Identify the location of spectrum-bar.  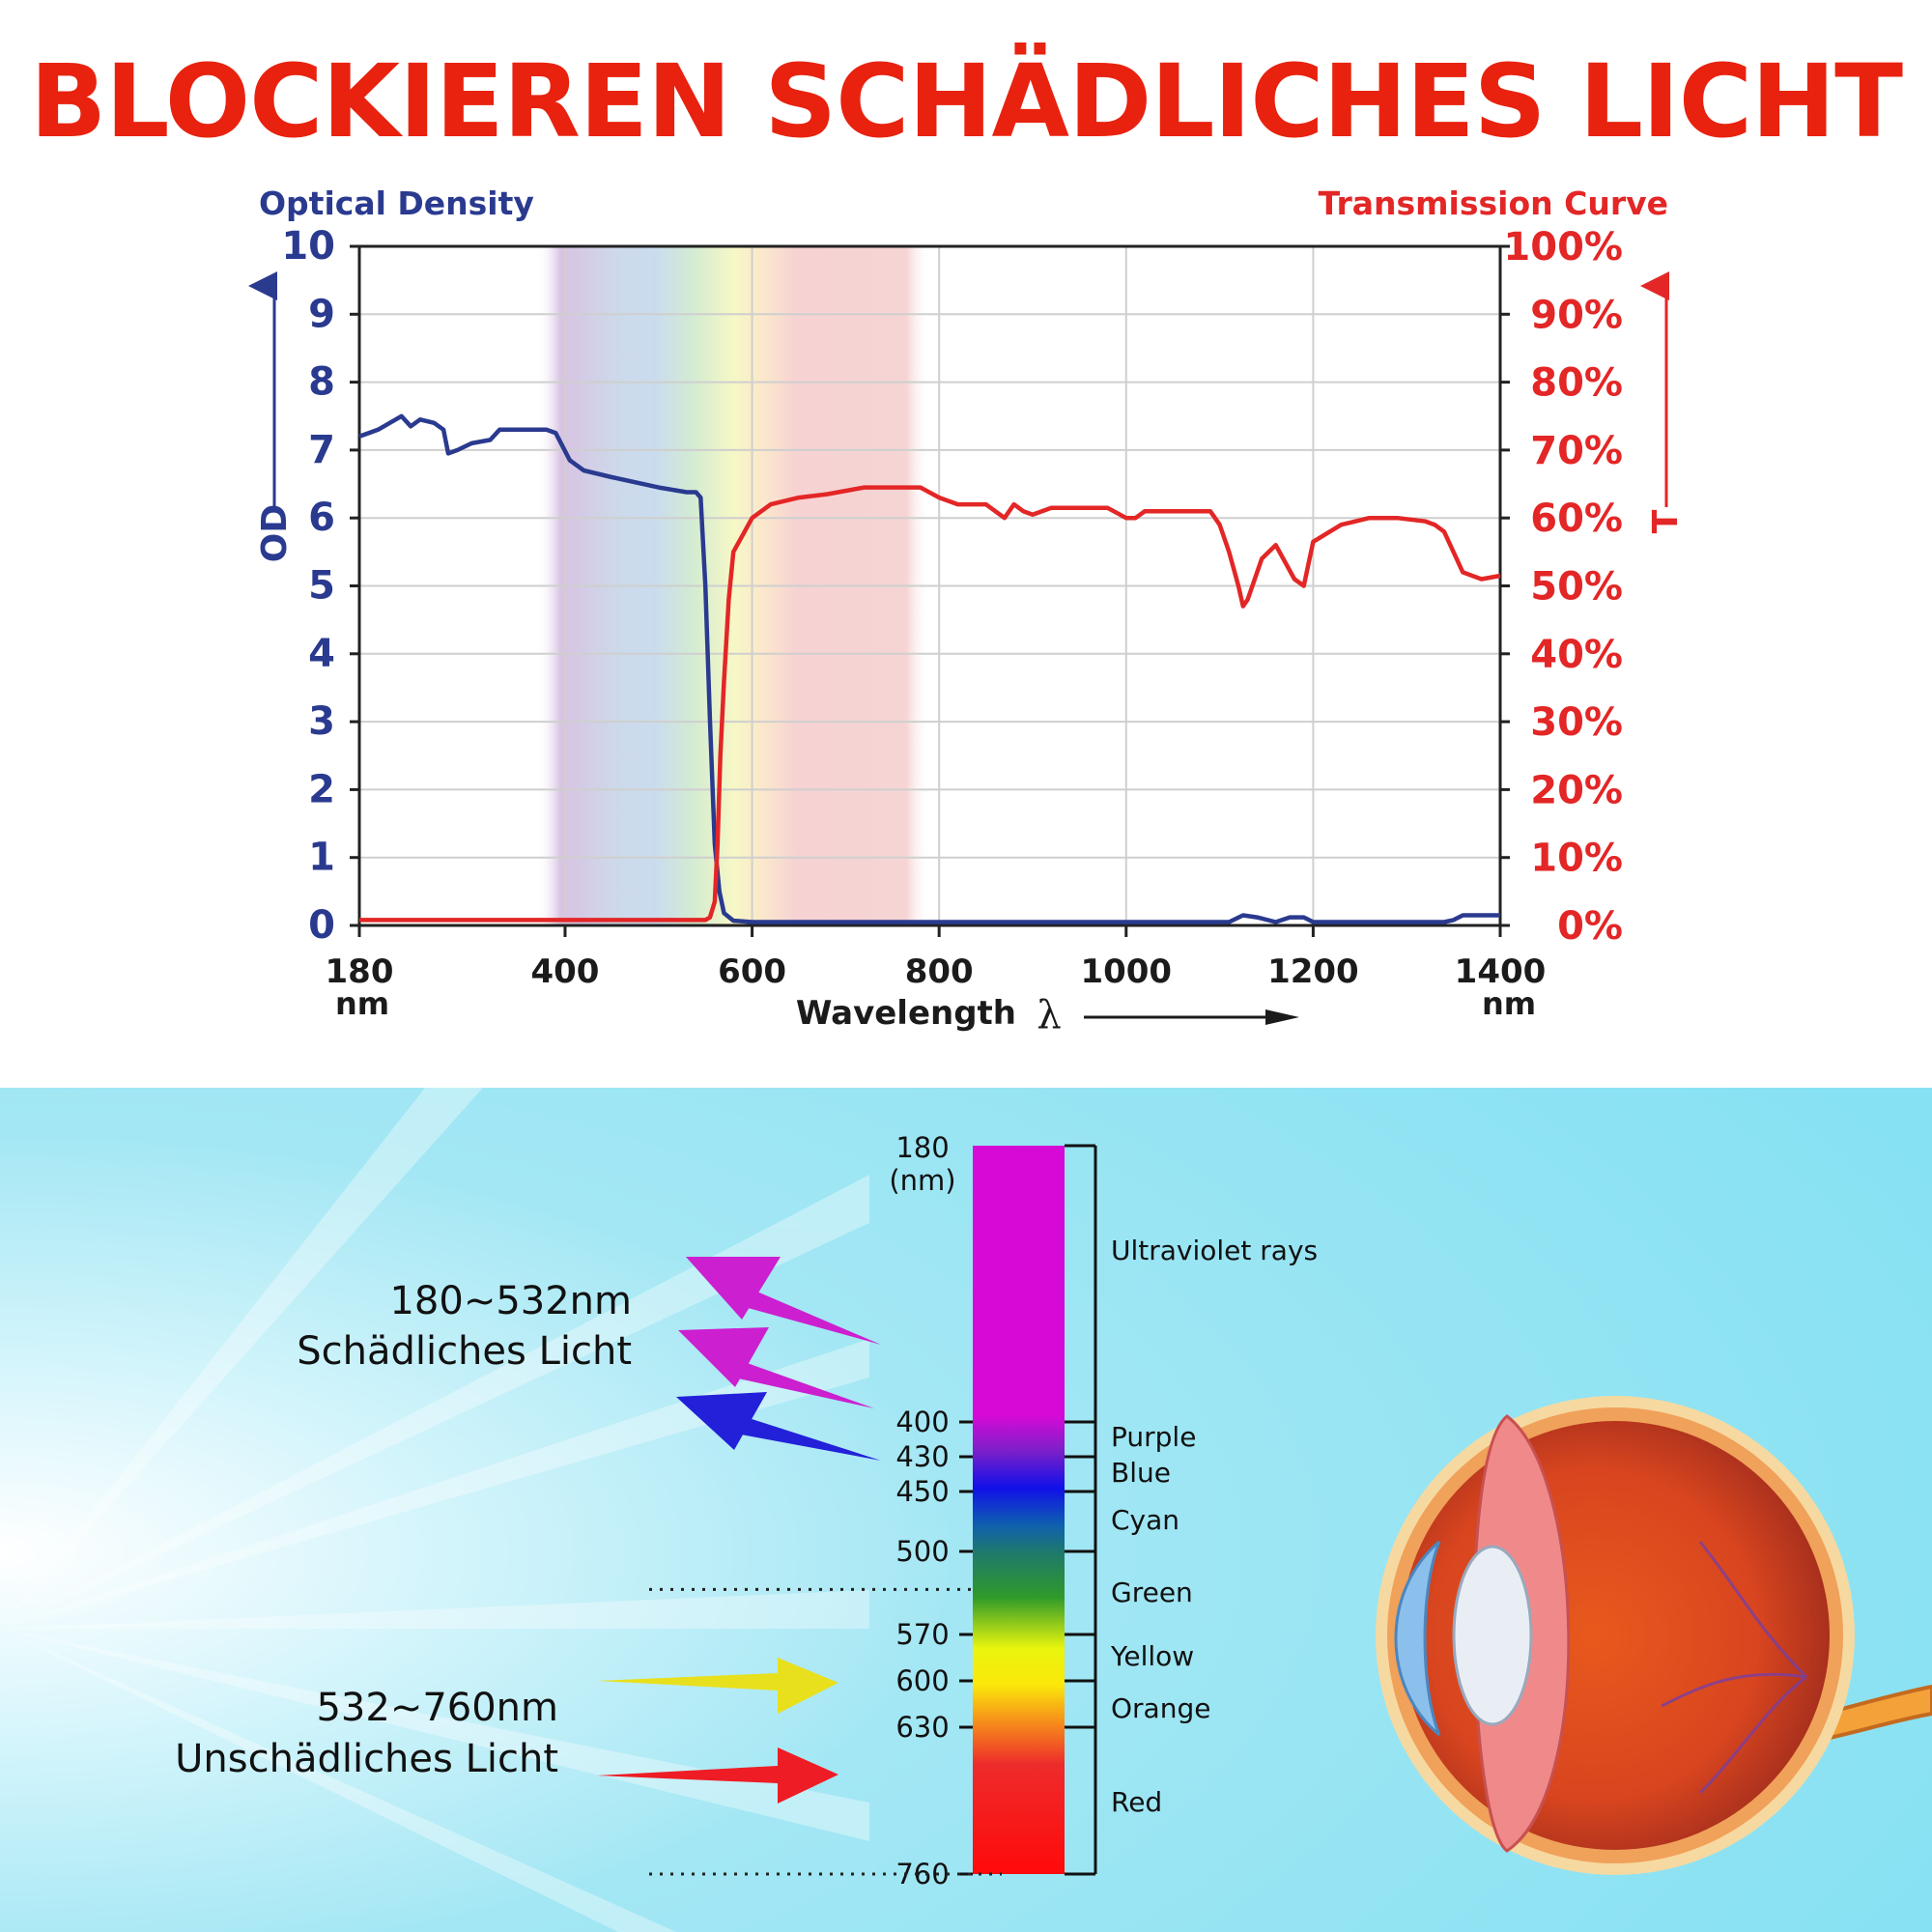
(1019, 1510).